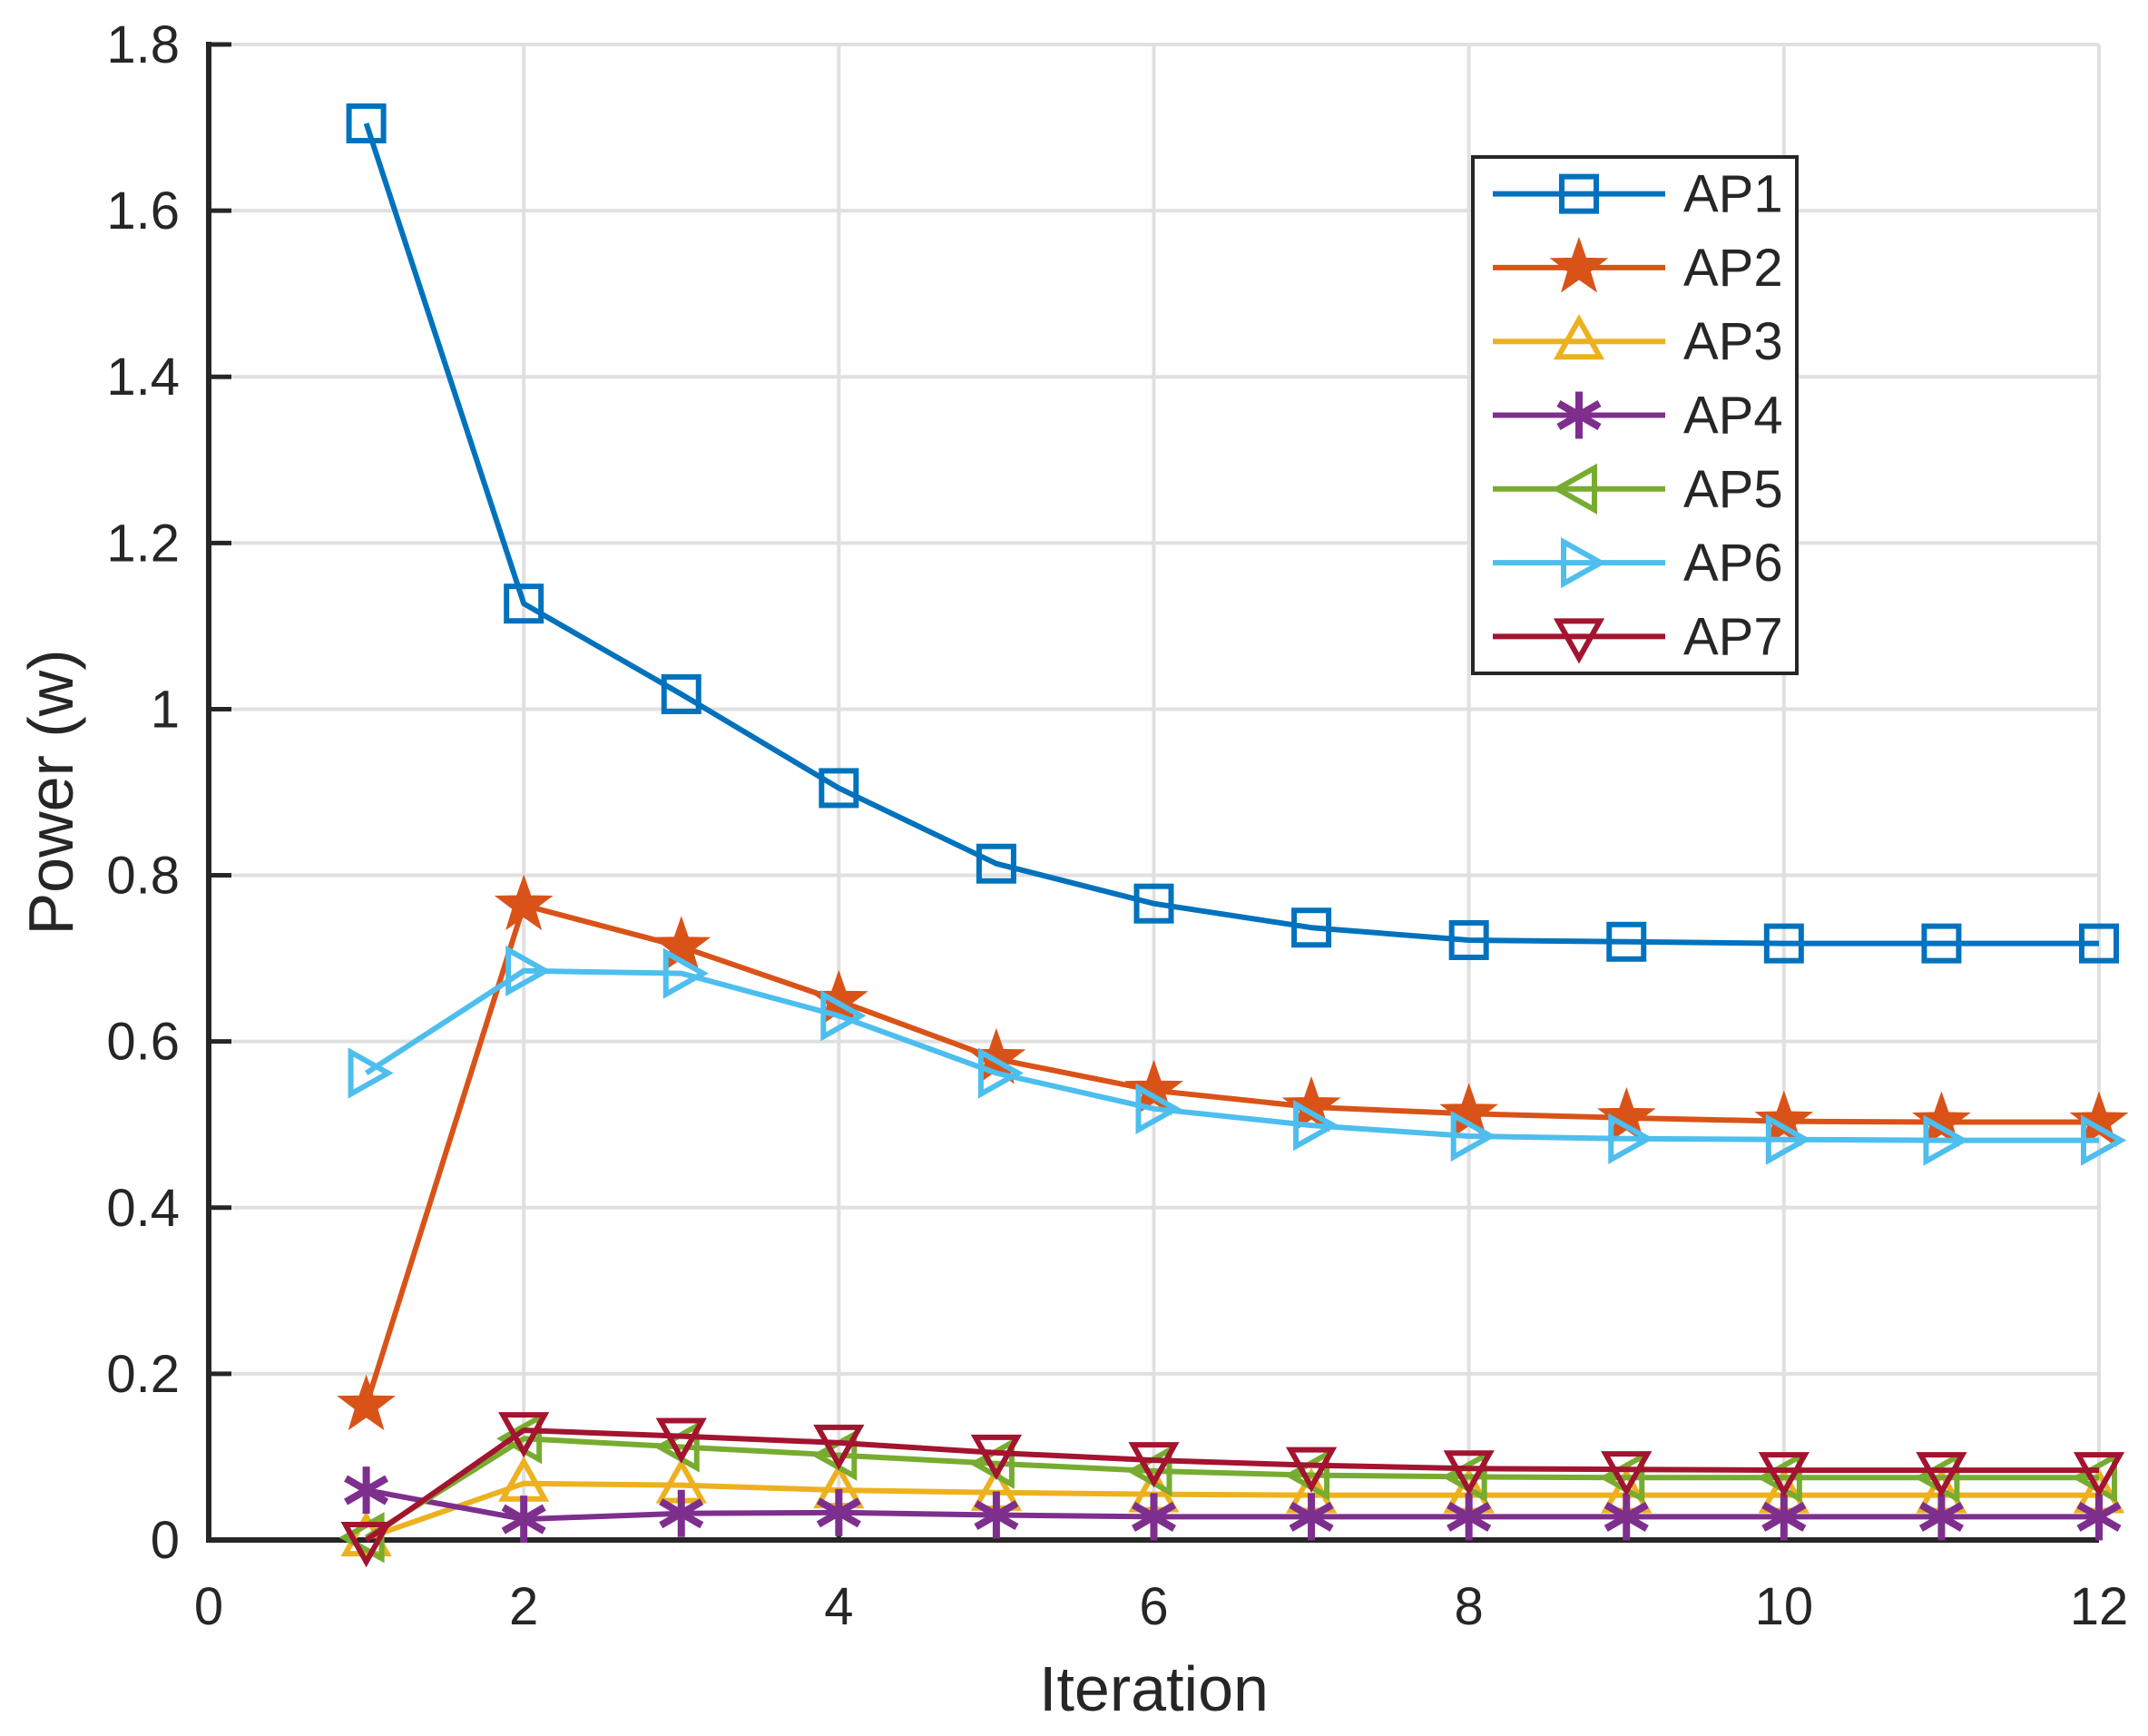  What do you see at coordinates (143, 211) in the screenshot?
I see `y-tick-label-1.6: 1.6` at bounding box center [143, 211].